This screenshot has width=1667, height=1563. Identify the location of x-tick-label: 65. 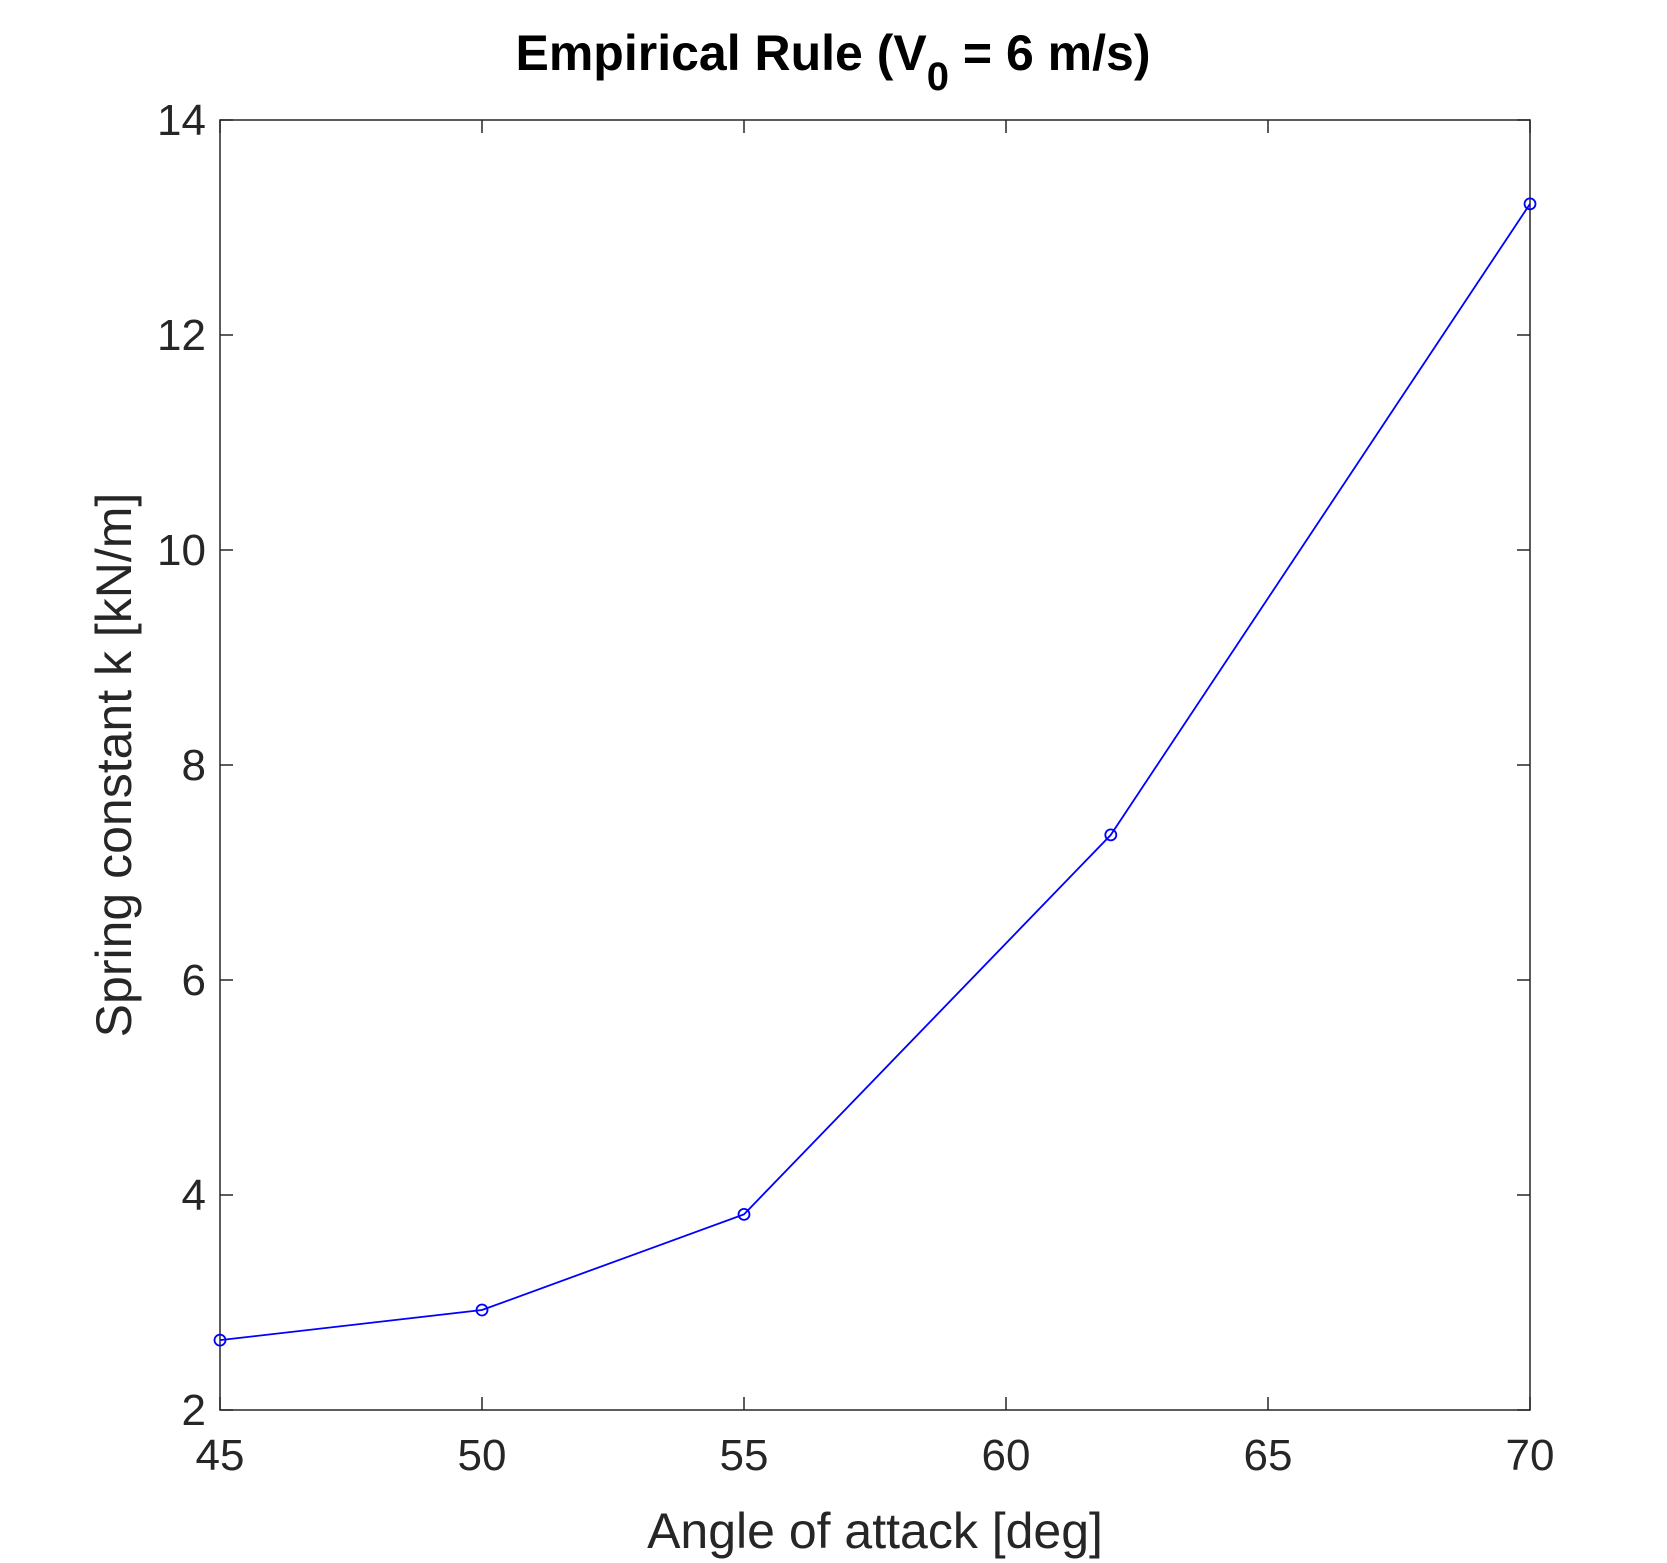
(1268, 1455).